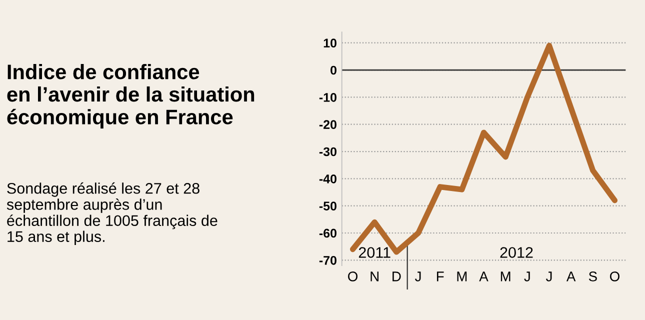  I want to click on x-tick-label: N, so click(374, 277).